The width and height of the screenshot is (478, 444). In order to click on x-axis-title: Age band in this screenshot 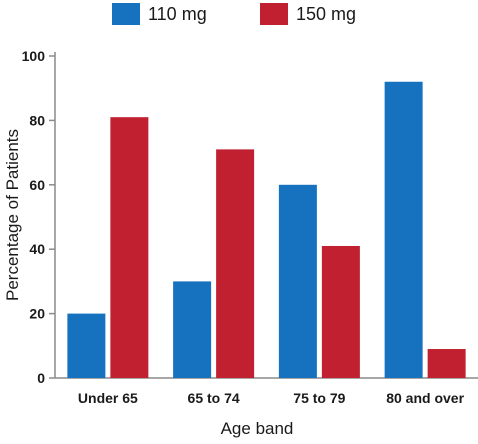, I will do `click(257, 428)`.